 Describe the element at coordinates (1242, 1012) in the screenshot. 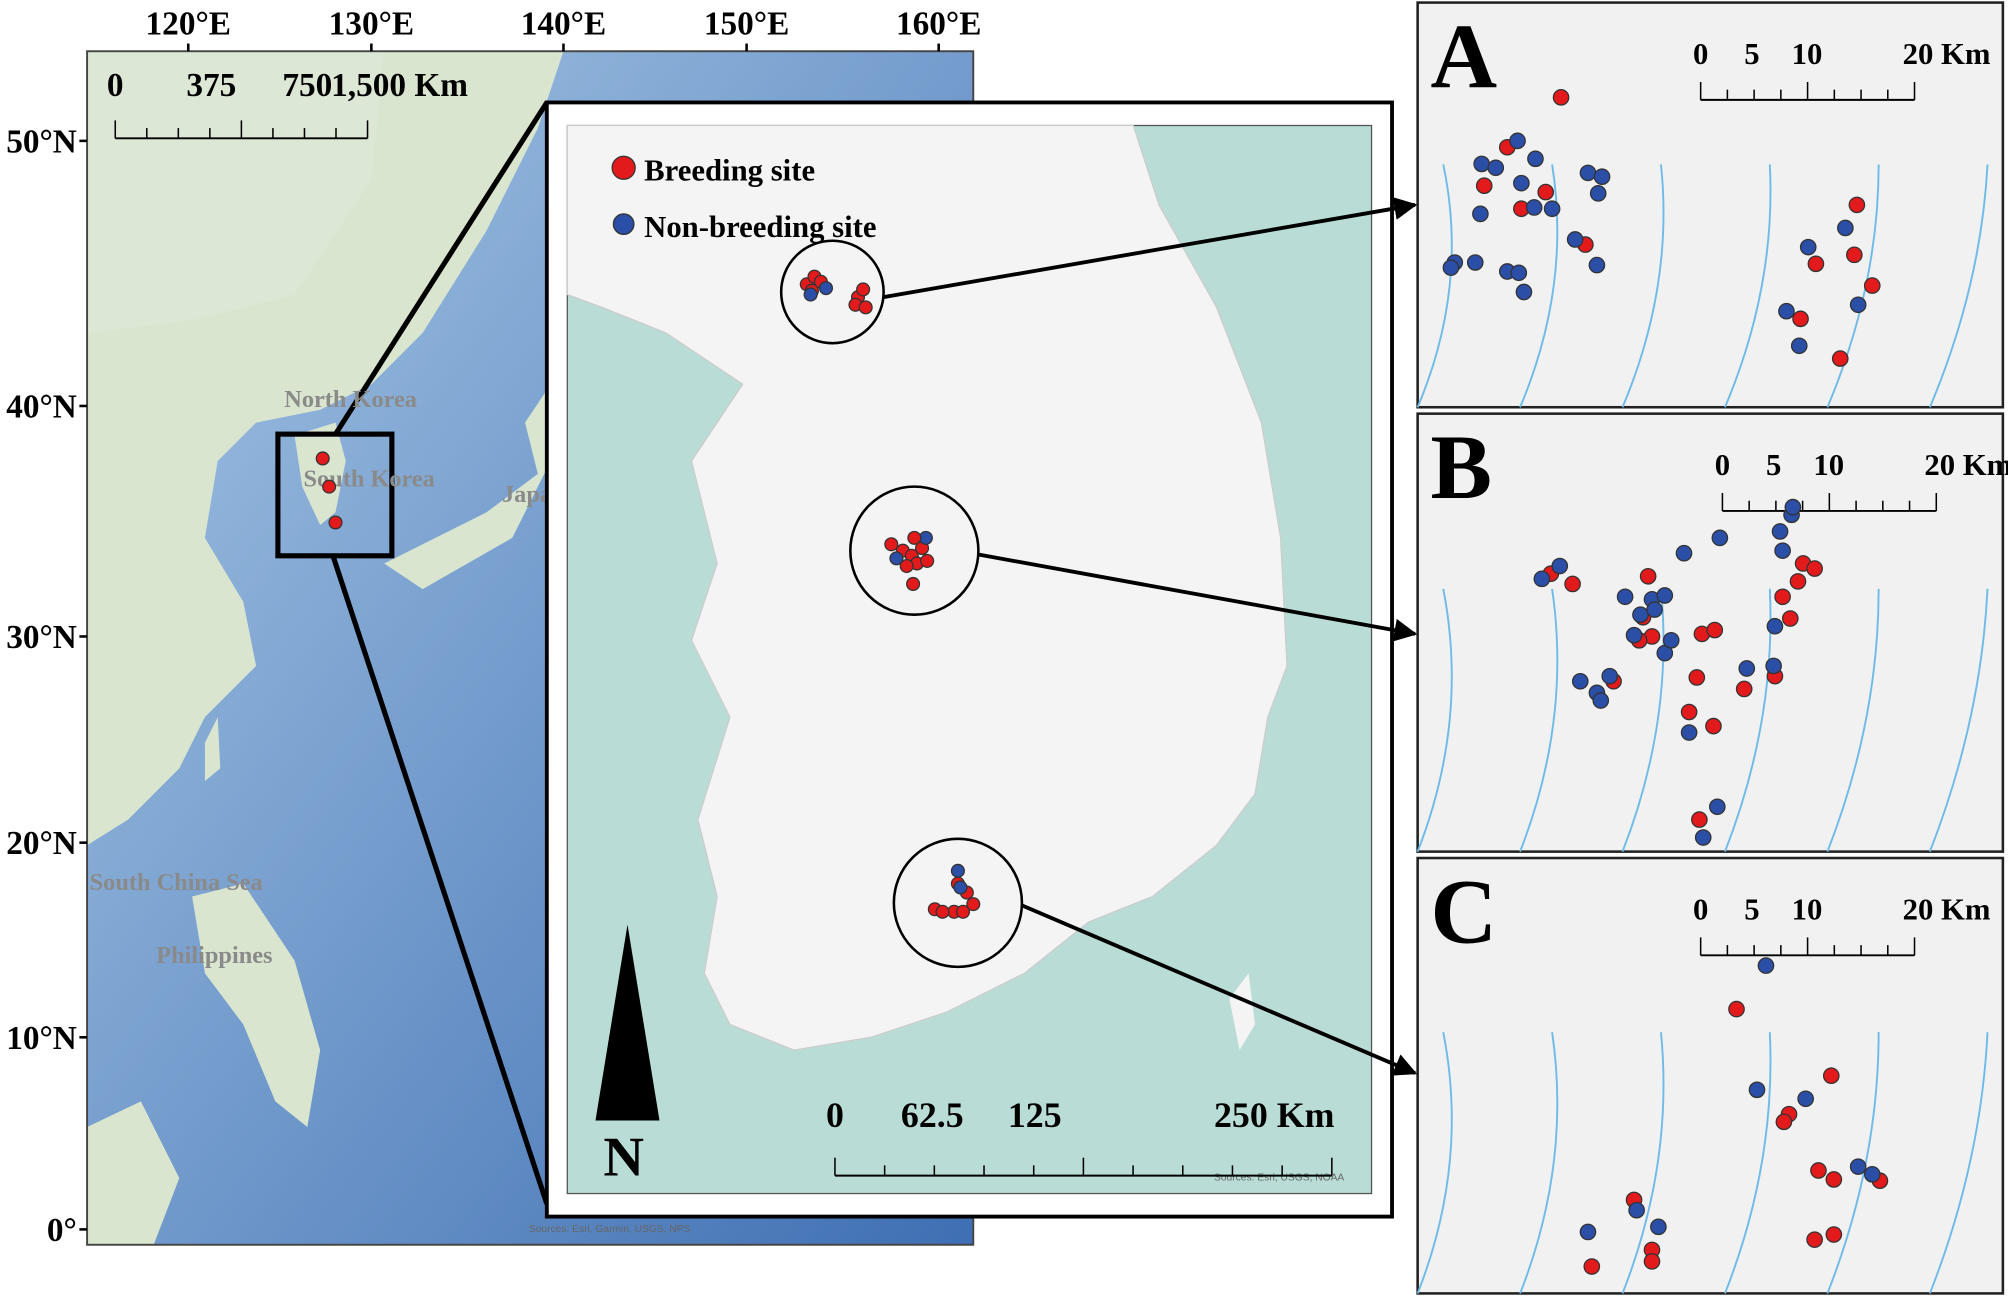

I see `island` at that location.